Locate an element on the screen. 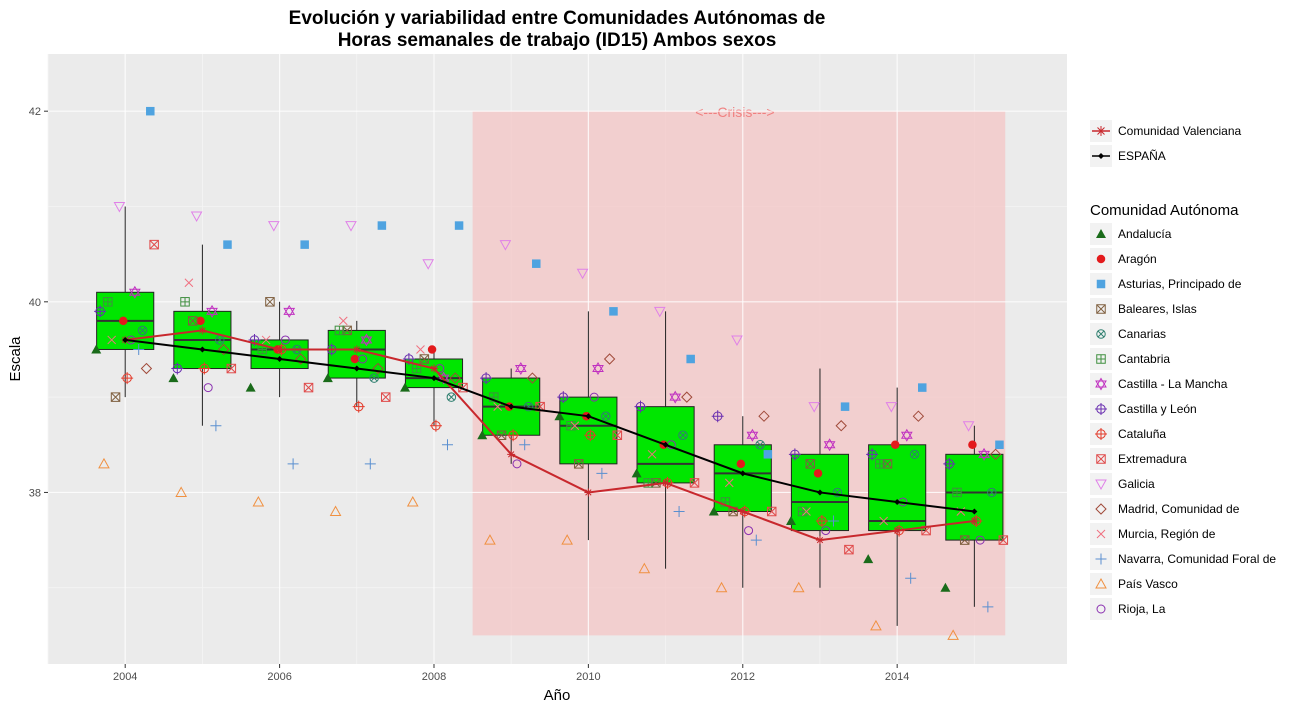 The image size is (1299, 710). legend-label: Navarra, Comunidad Foral de is located at coordinates (1197, 559).